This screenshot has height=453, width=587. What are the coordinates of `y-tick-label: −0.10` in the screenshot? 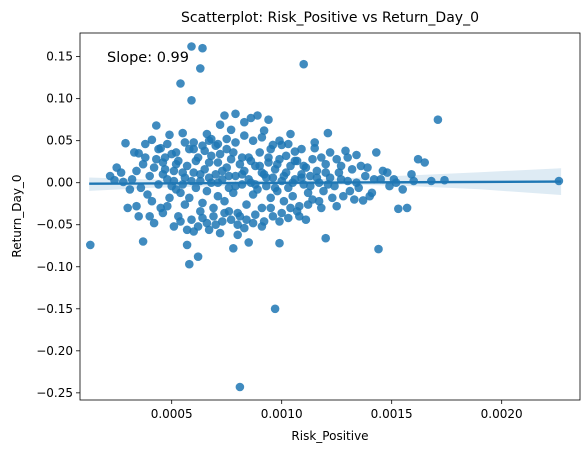 It's located at (54, 267).